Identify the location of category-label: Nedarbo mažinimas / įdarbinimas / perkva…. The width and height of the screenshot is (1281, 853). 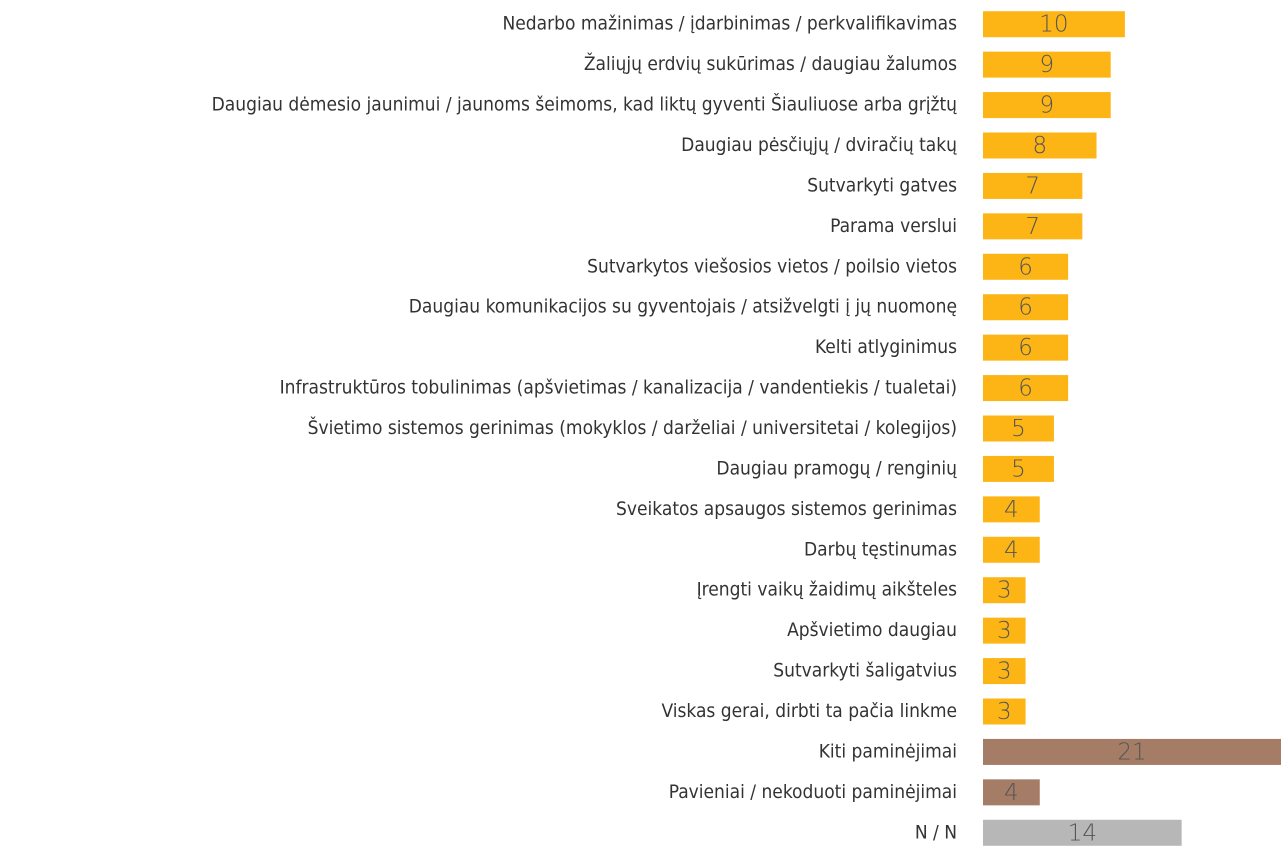
(729, 24).